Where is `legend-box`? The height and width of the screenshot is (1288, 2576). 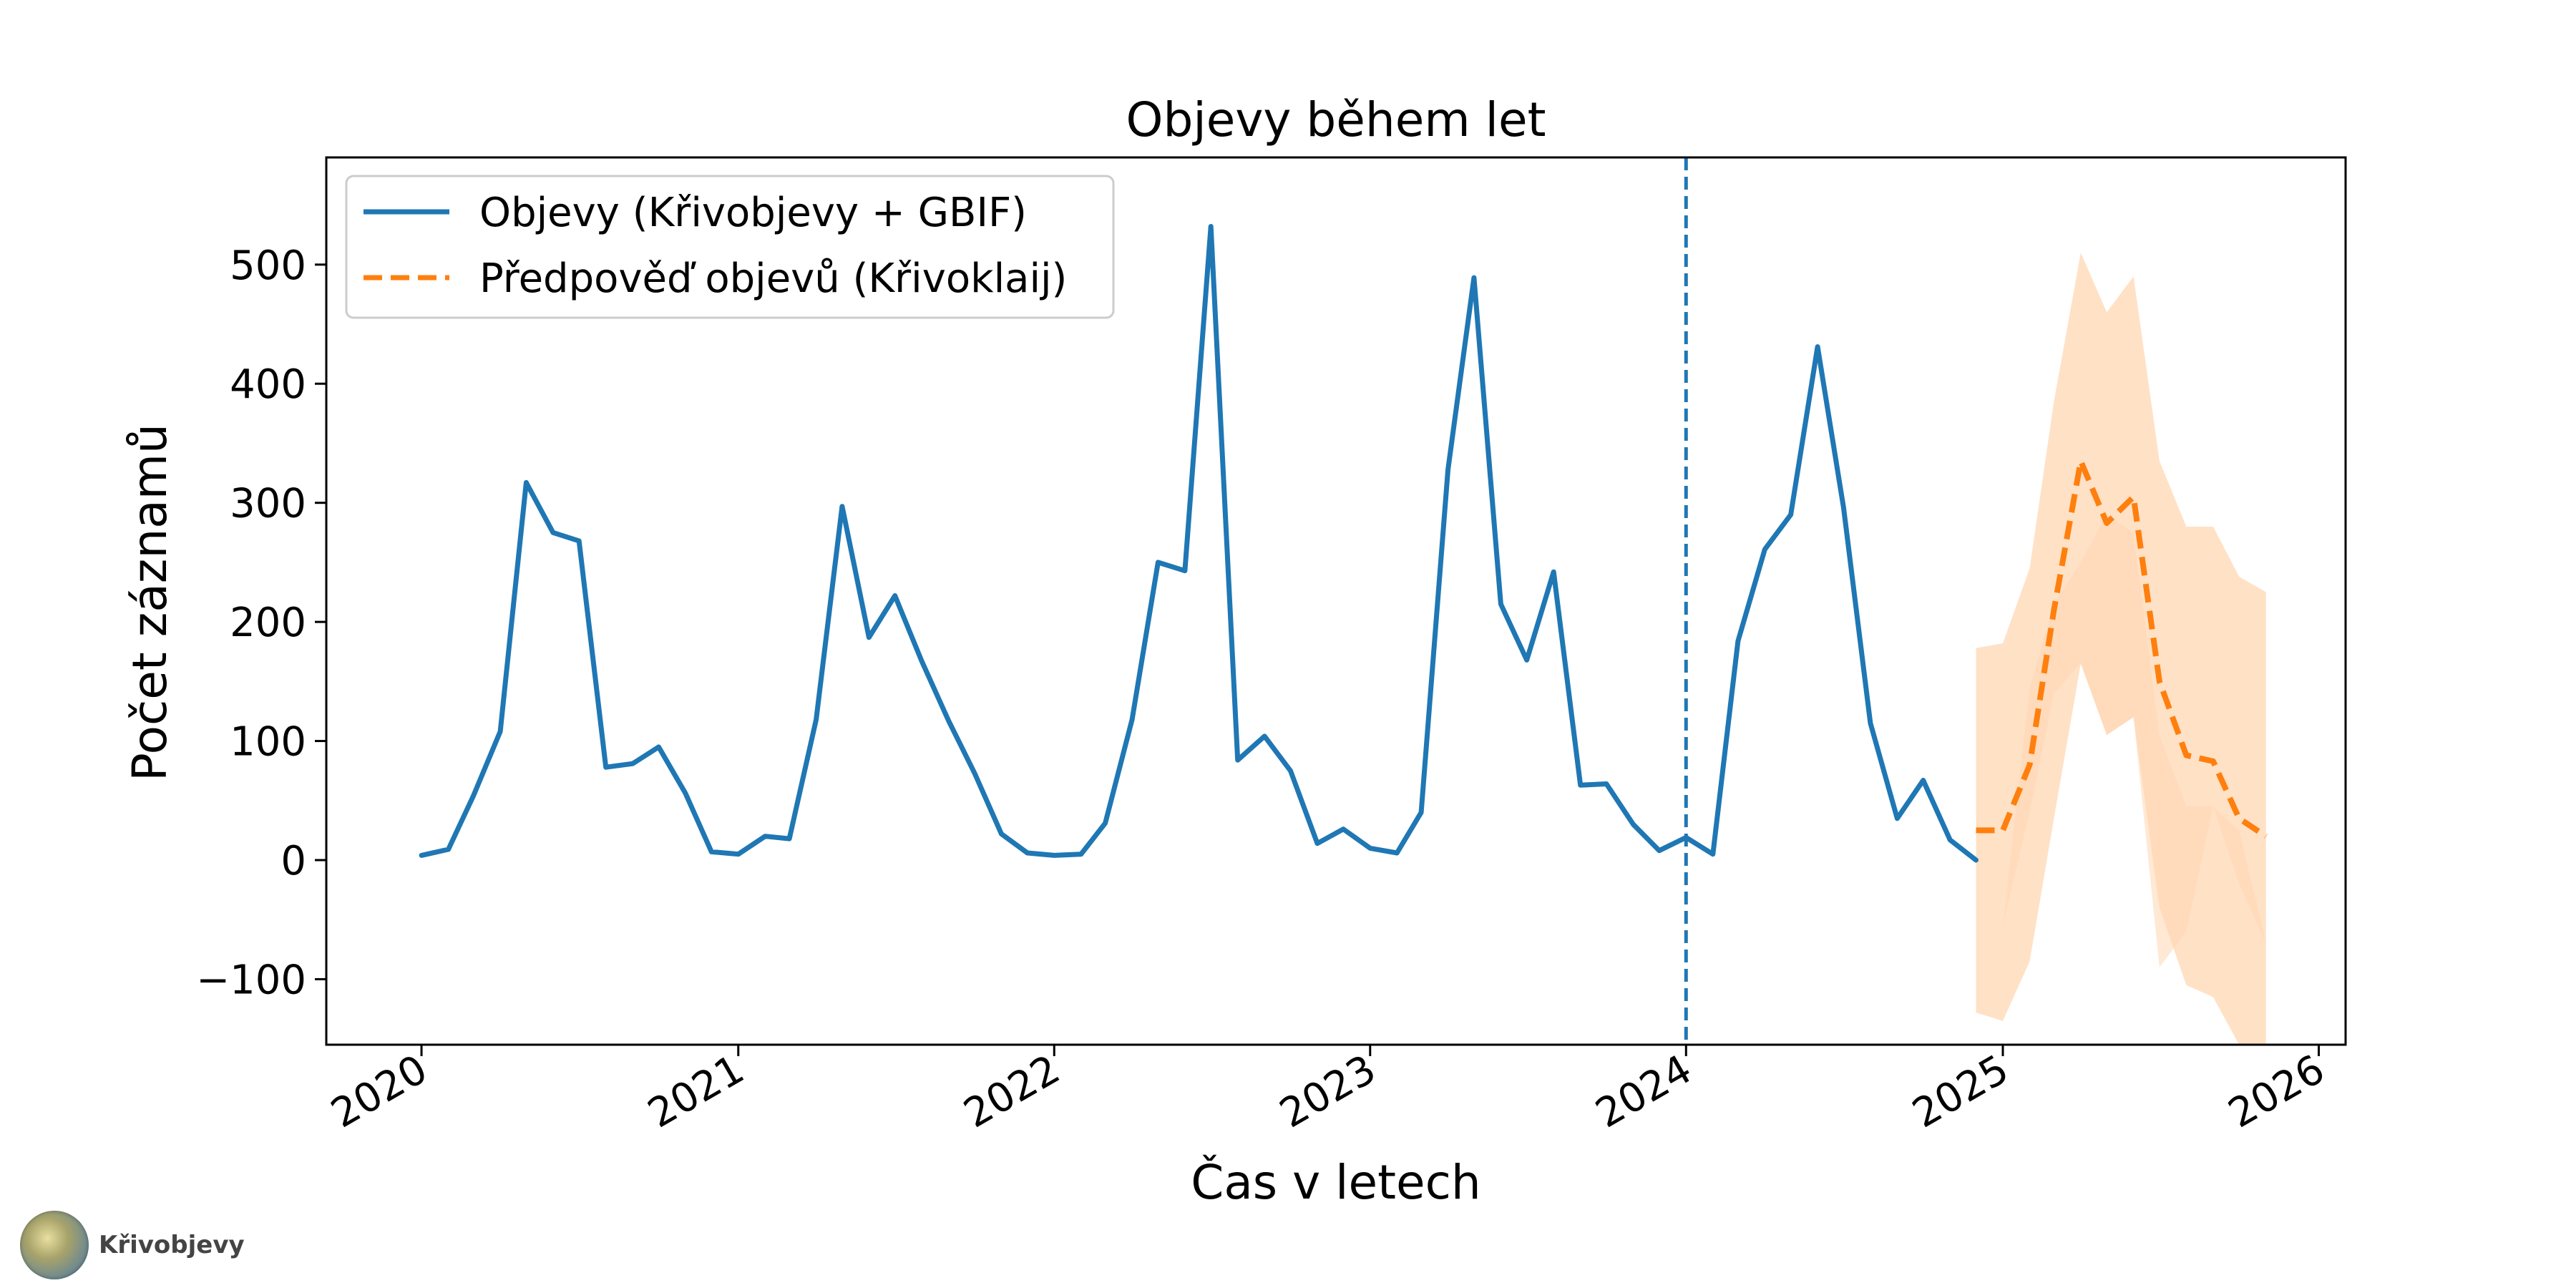 legend-box is located at coordinates (730, 247).